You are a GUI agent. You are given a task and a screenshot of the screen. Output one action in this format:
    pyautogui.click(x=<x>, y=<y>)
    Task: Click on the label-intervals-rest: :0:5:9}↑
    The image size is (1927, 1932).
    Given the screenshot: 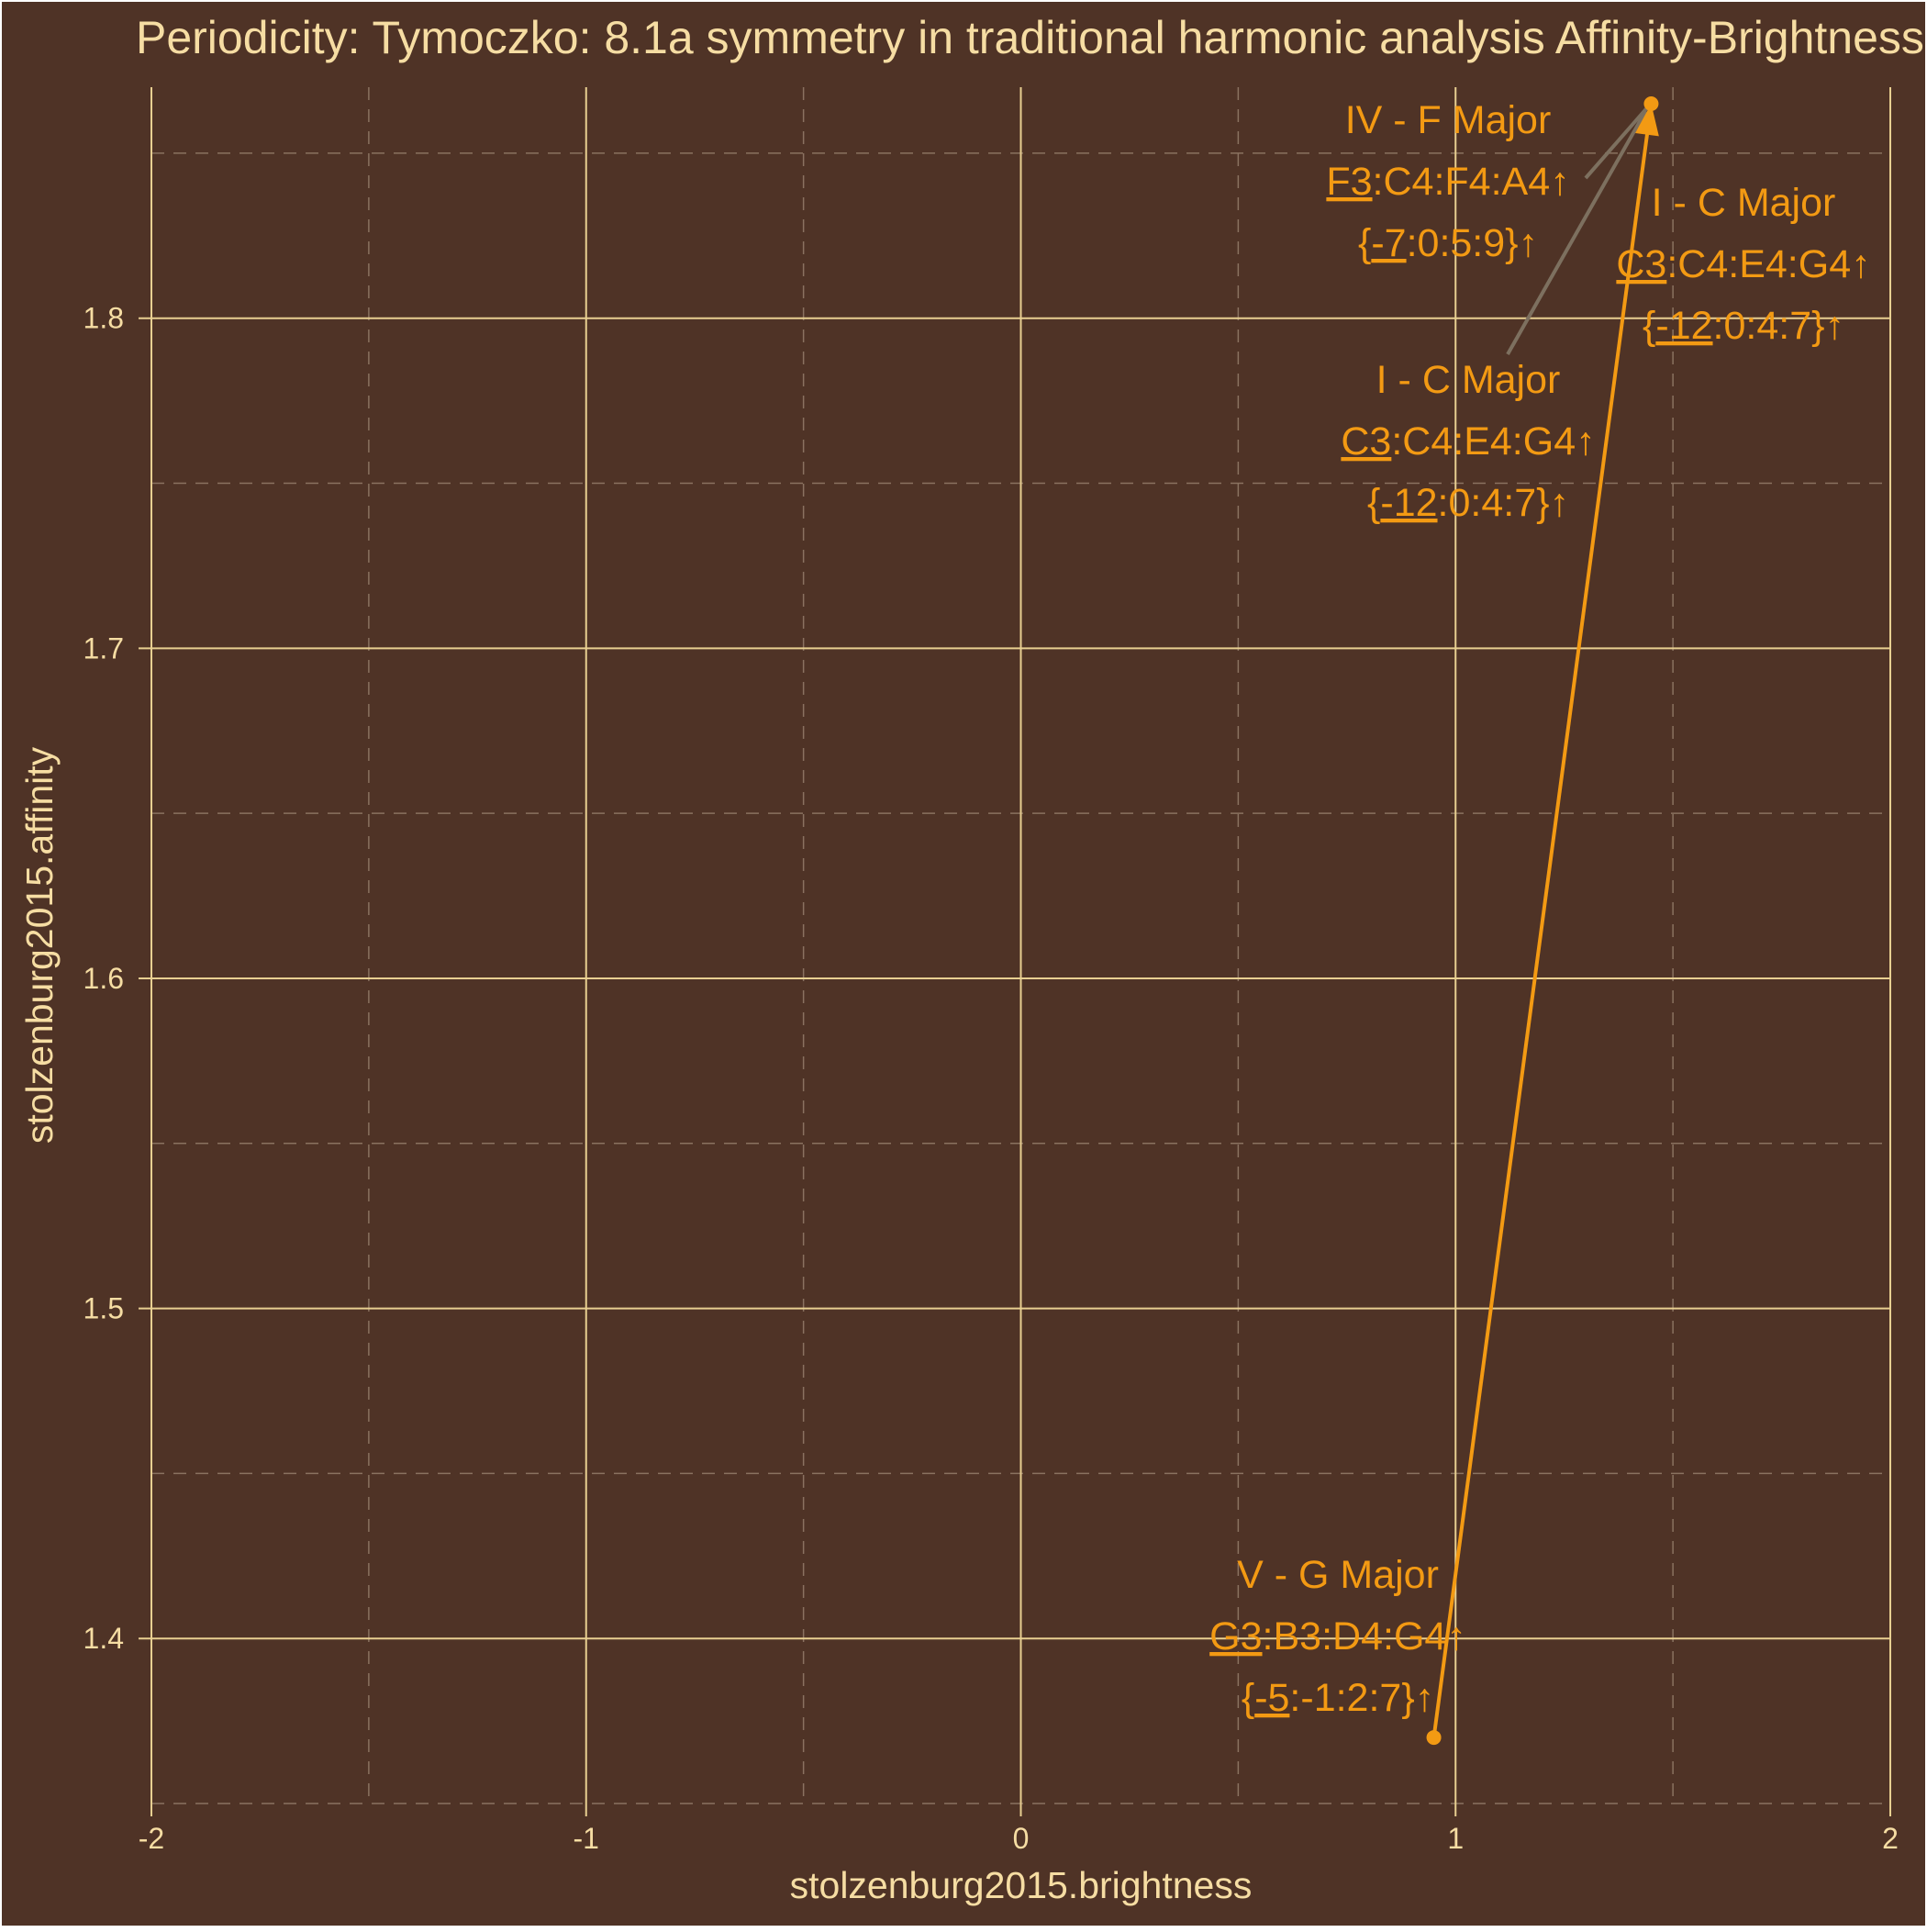 What is the action you would take?
    pyautogui.click(x=1472, y=243)
    